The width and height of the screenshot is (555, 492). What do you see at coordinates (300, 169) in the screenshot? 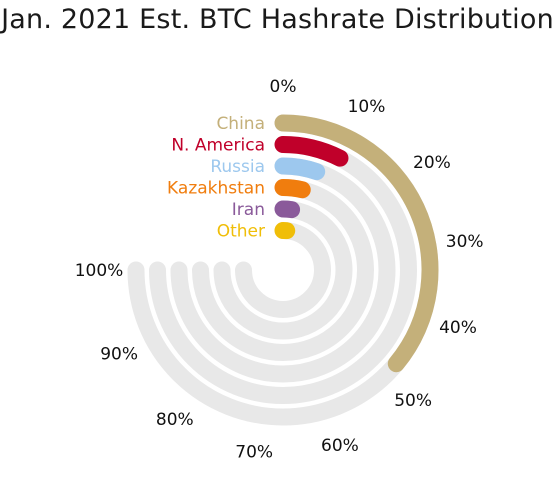
I see `bar-russia` at bounding box center [300, 169].